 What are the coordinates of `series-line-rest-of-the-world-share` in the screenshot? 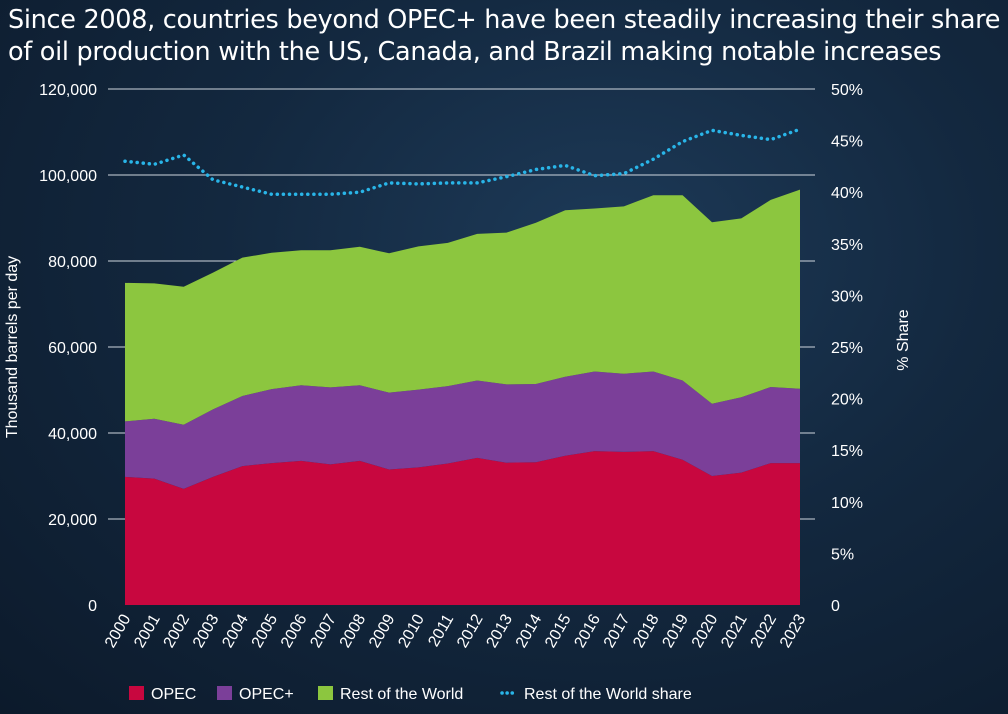 It's located at (462, 162).